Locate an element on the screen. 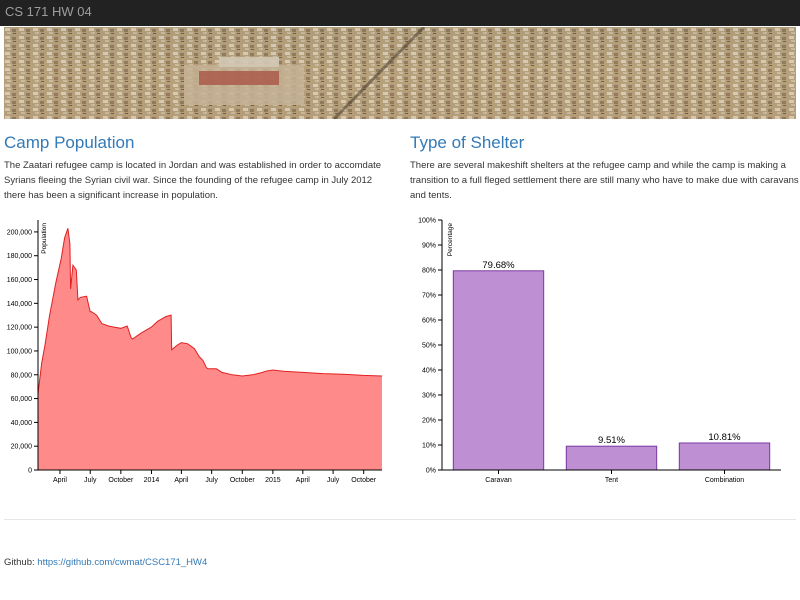  y-tick-label: 40,000 is located at coordinates (22, 423).